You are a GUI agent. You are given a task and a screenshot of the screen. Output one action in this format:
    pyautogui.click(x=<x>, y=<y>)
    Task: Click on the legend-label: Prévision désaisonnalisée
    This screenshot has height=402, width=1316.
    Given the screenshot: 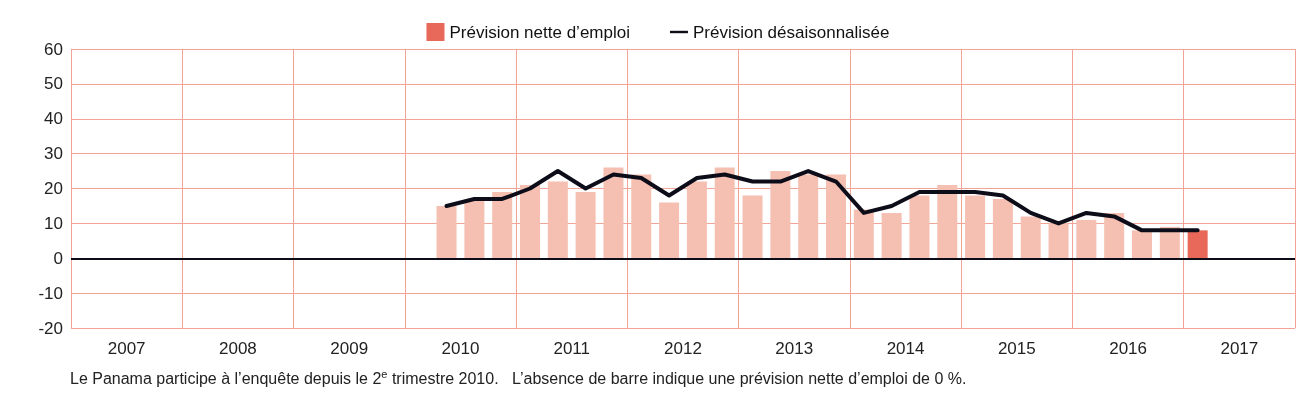 What is the action you would take?
    pyautogui.click(x=791, y=32)
    